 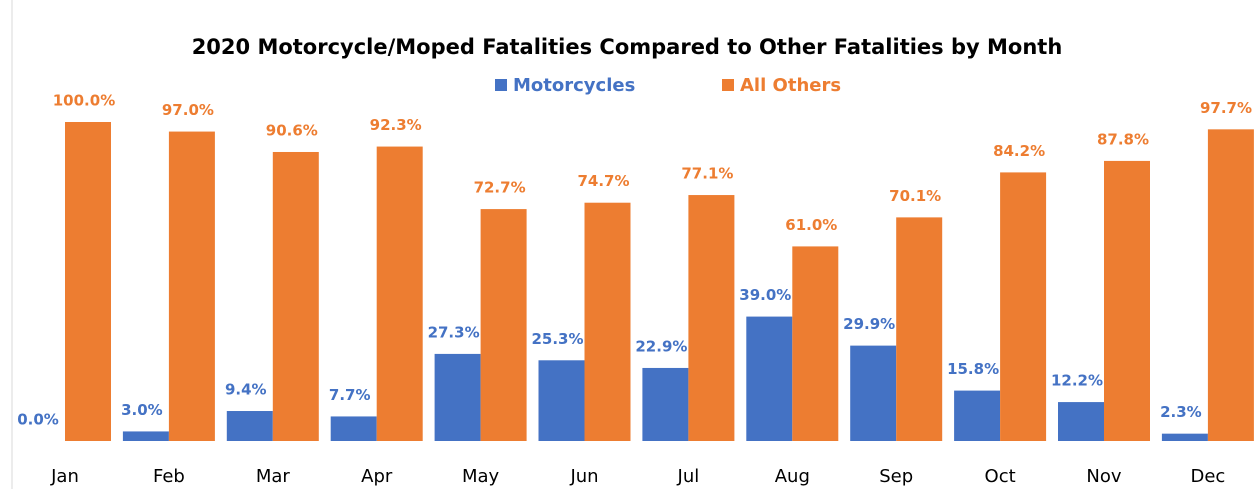 I want to click on data-label: 29.9%, so click(x=869, y=324).